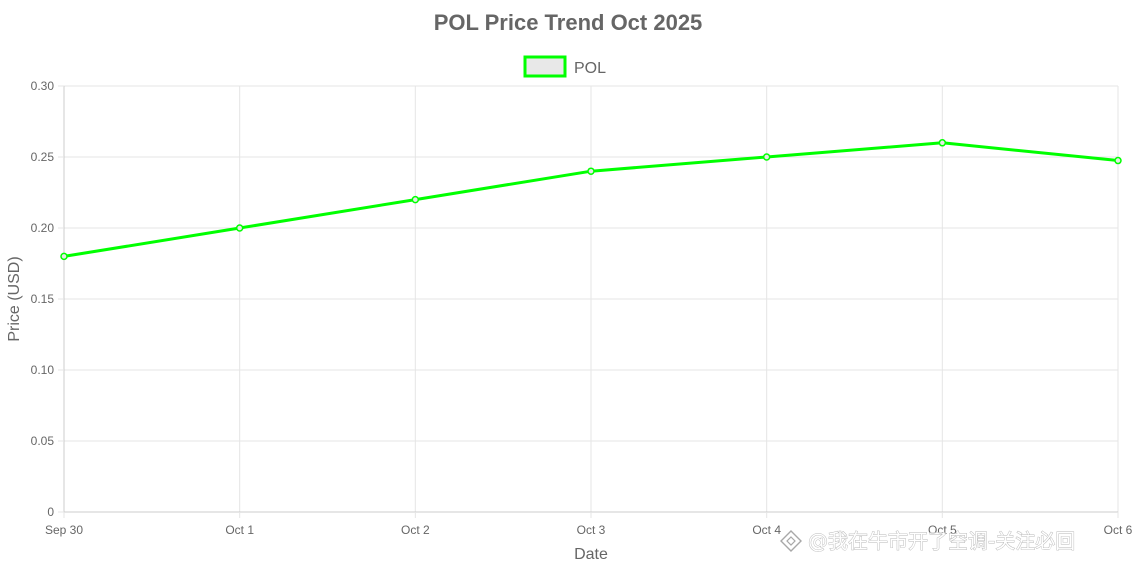  I want to click on y-tick-label: 0.30, so click(43, 86).